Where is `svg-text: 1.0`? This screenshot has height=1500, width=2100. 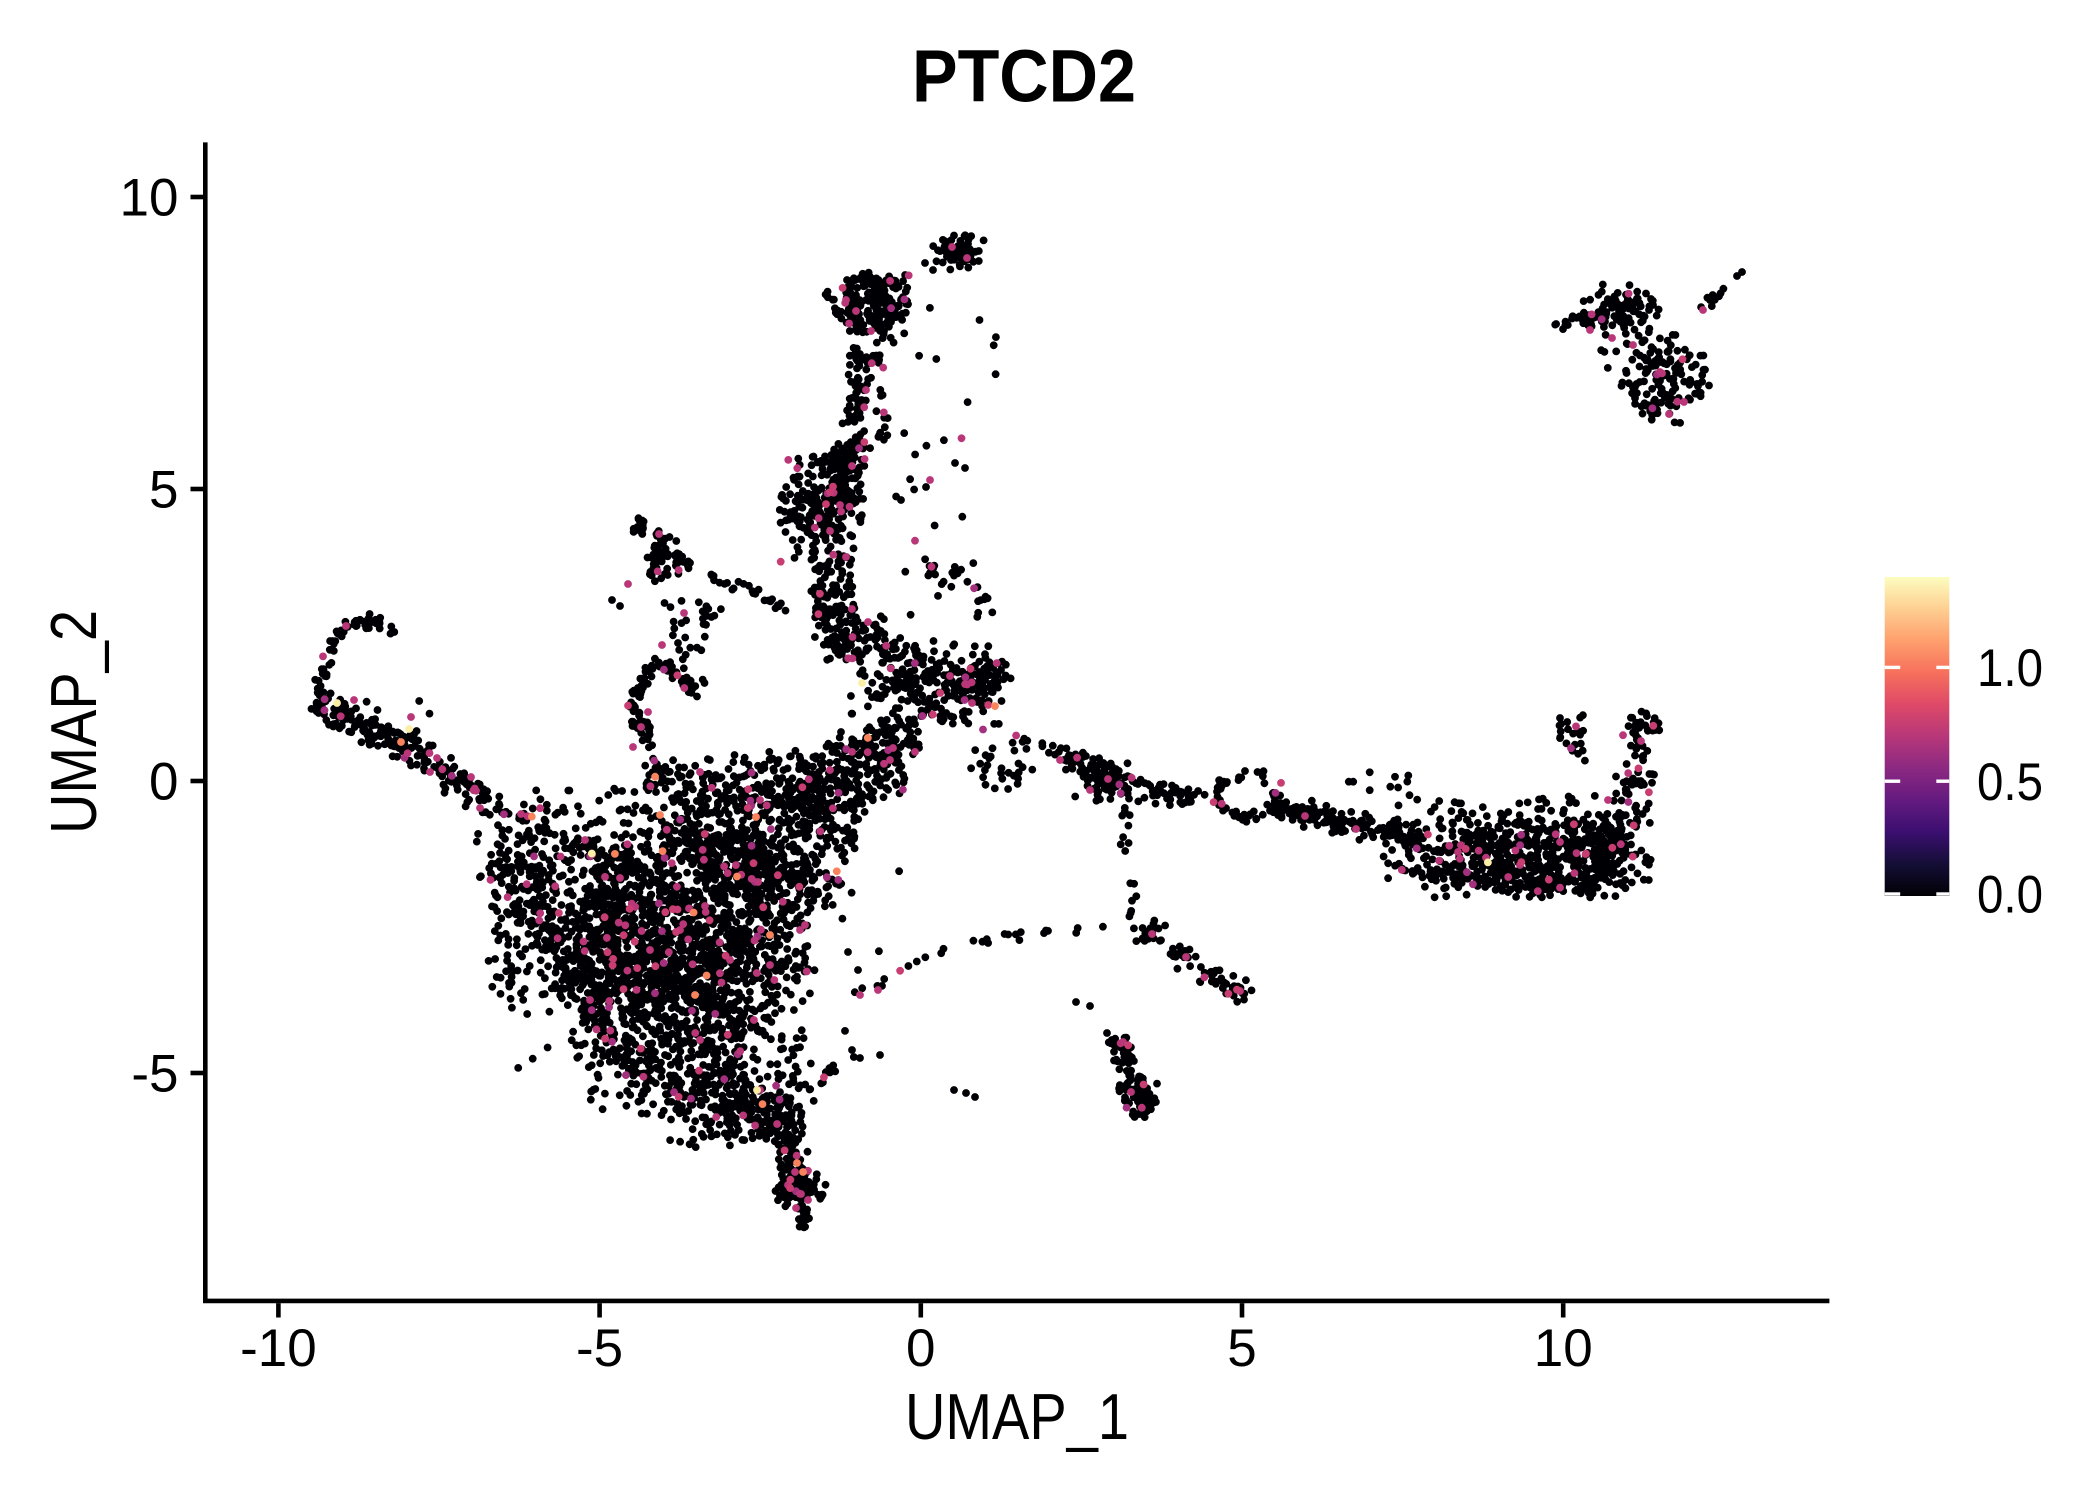
svg-text: 1.0 is located at coordinates (2010, 668).